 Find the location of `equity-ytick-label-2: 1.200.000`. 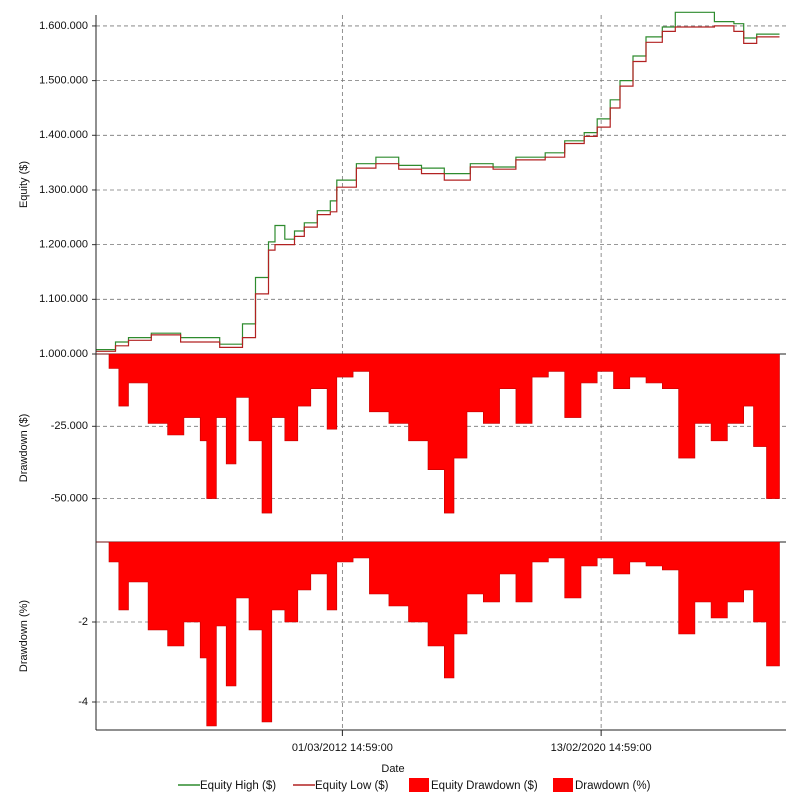

equity-ytick-label-2: 1.200.000 is located at coordinates (63, 245).